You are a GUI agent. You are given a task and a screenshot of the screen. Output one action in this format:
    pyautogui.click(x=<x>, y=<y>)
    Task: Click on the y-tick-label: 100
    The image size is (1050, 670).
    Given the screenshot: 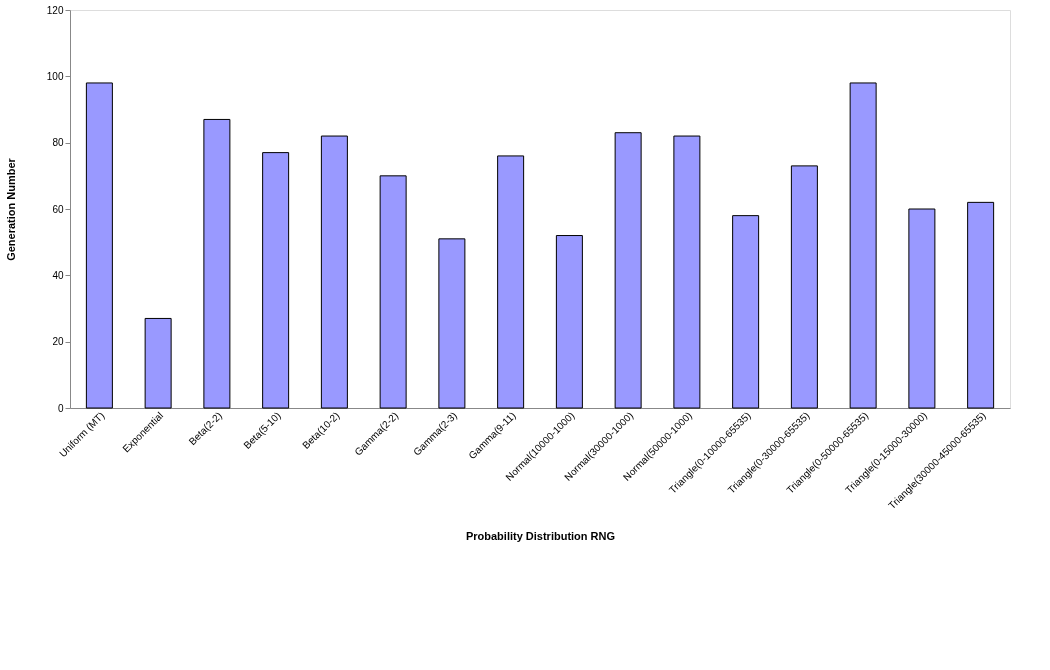 What is the action you would take?
    pyautogui.click(x=55, y=76)
    